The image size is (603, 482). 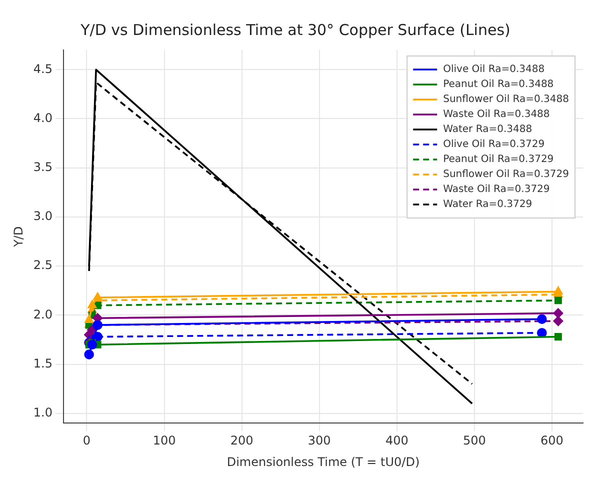 What do you see at coordinates (18, 237) in the screenshot?
I see `y-axis-title: Y/D` at bounding box center [18, 237].